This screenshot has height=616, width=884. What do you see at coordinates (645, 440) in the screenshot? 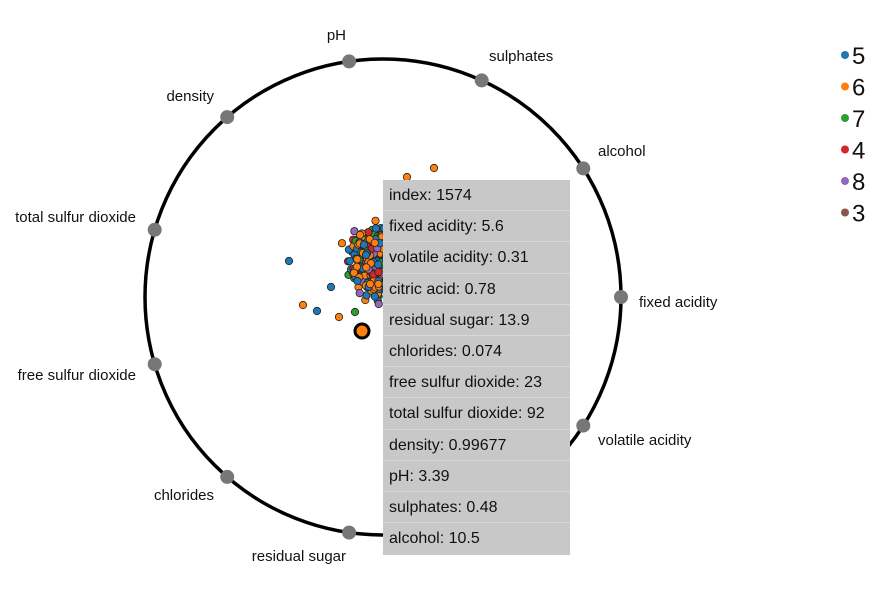
I see `anchor-label-volatile-acidity: volatile acidity` at bounding box center [645, 440].